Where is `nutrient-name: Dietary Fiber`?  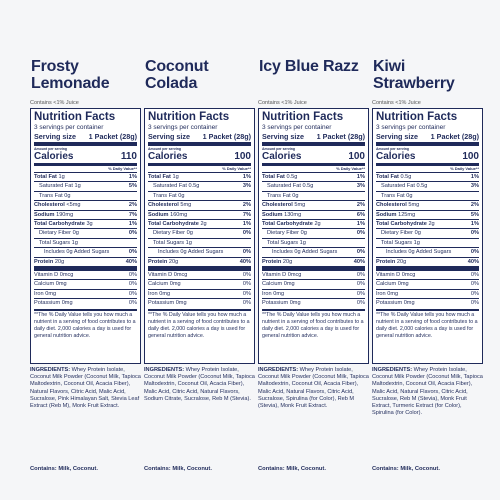
nutrient-name: Dietary Fiber is located at coordinates (283, 233).